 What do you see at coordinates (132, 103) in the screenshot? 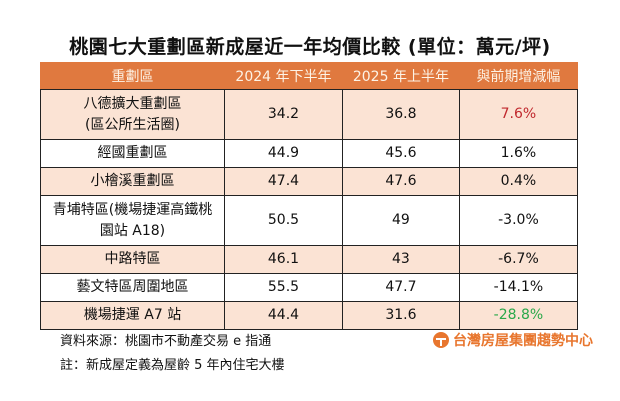
I see `district-name: 八德擴大重劃區` at bounding box center [132, 103].